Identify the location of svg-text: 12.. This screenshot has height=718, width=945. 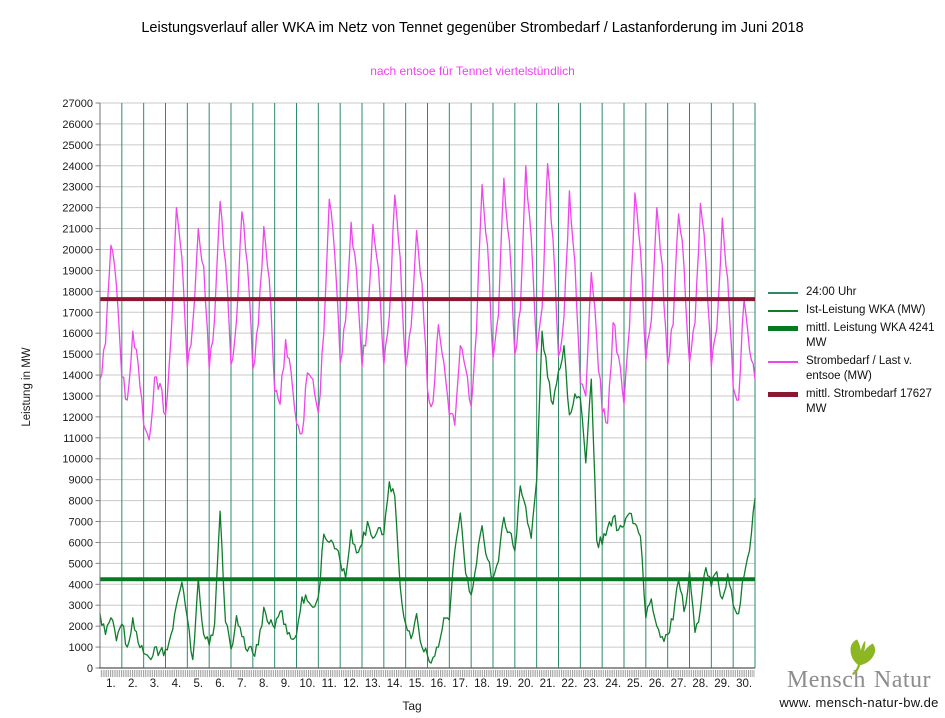
(351, 684).